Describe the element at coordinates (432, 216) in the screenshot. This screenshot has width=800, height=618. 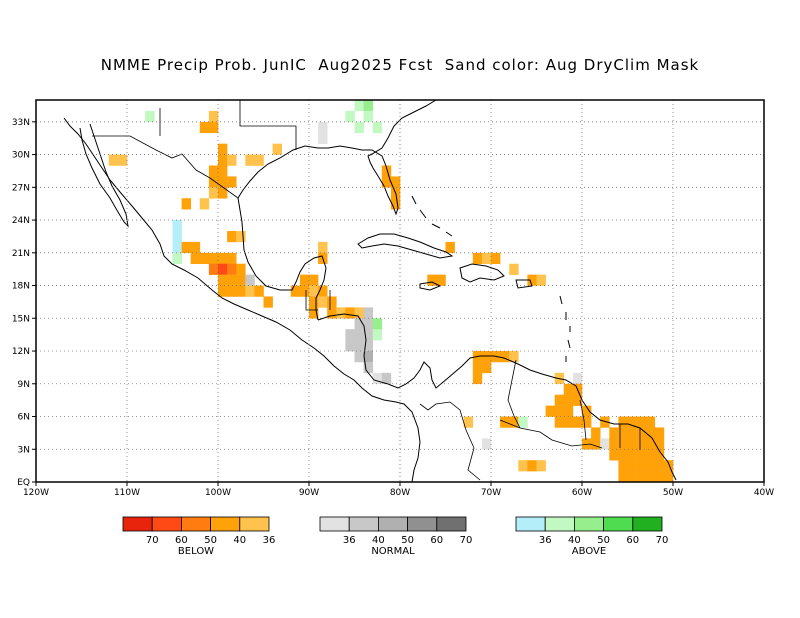
I see `bahamas` at that location.